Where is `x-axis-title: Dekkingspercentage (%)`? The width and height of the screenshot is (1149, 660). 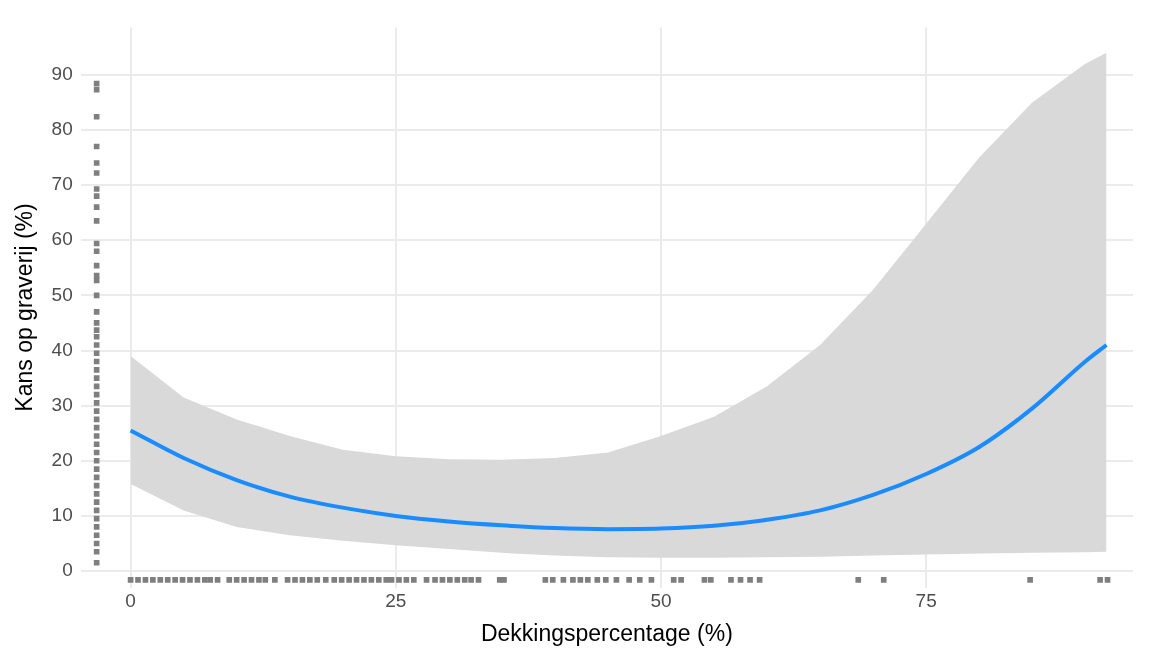 x-axis-title: Dekkingspercentage (%) is located at coordinates (606, 632).